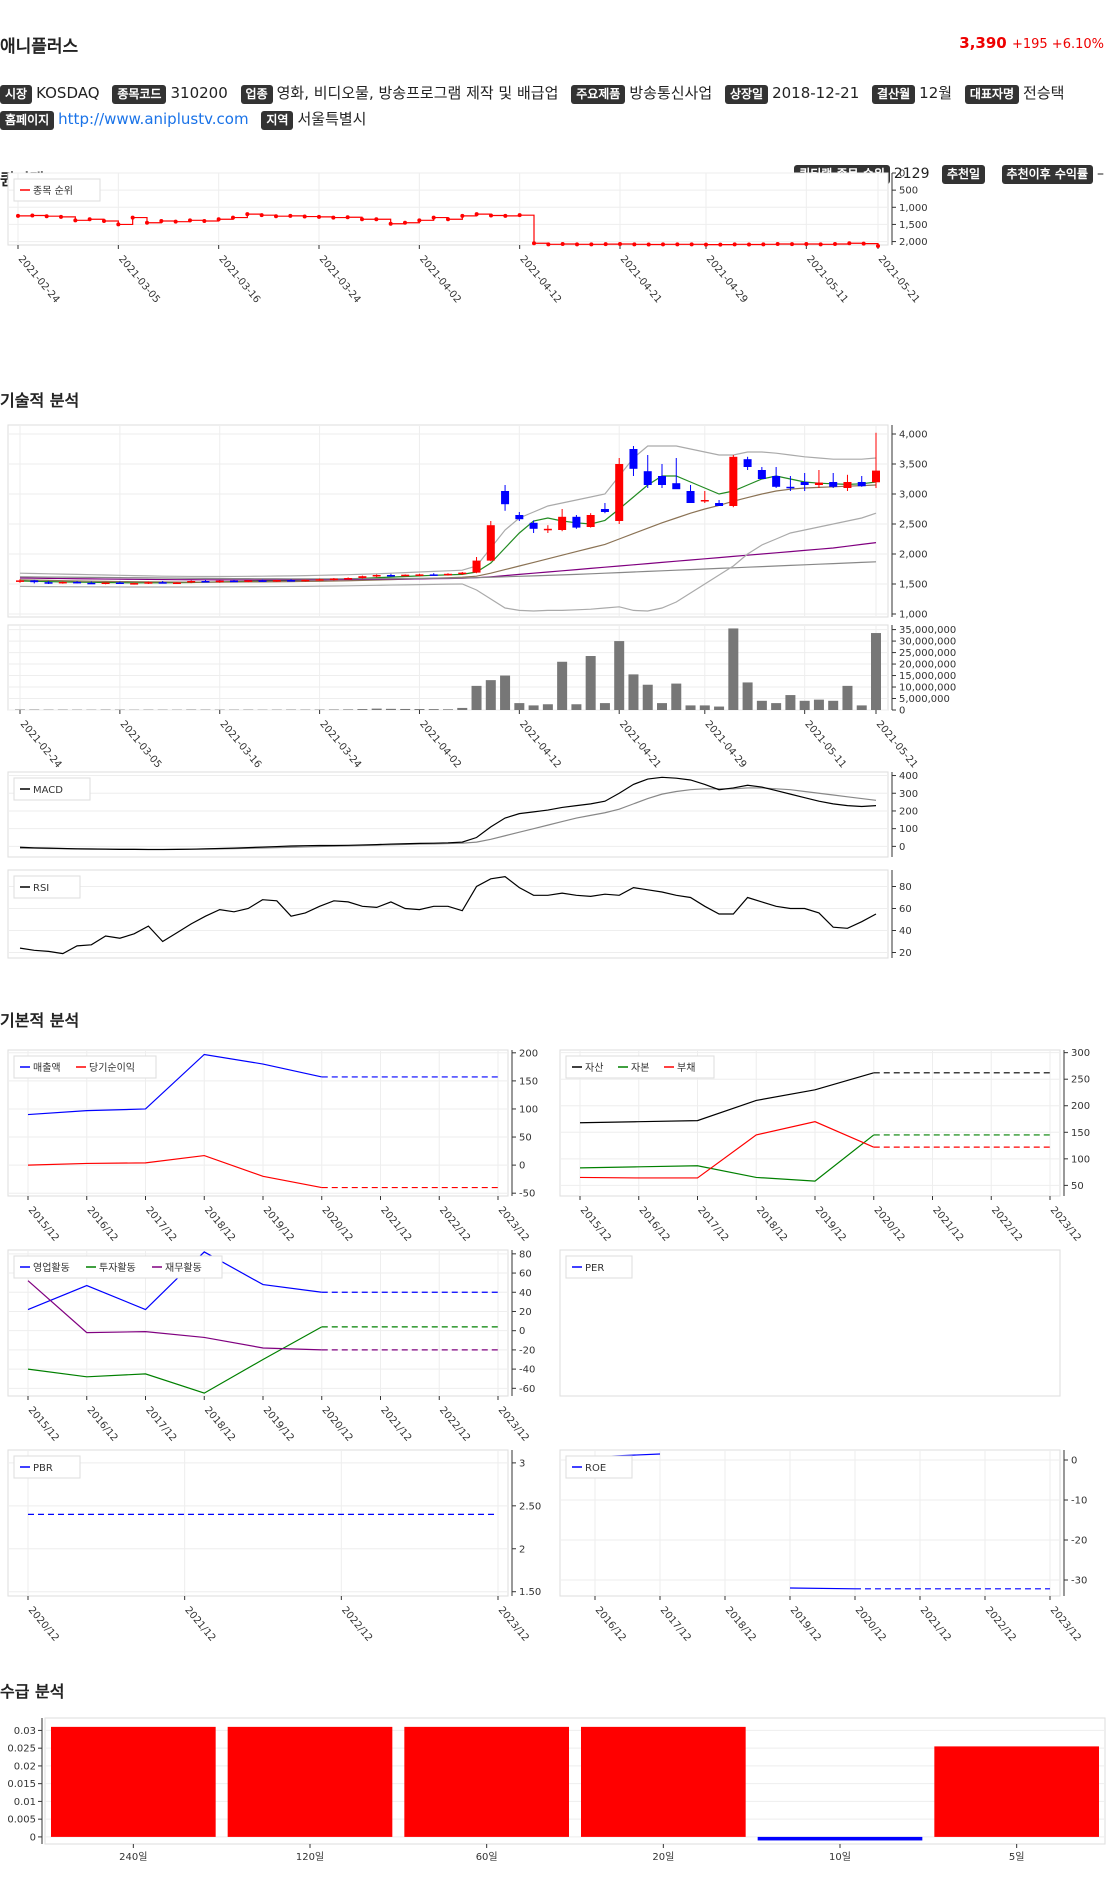 The height and width of the screenshot is (1877, 1110). Describe the element at coordinates (336, 1224) in the screenshot. I see `income-xtick-label: 2020/12` at that location.